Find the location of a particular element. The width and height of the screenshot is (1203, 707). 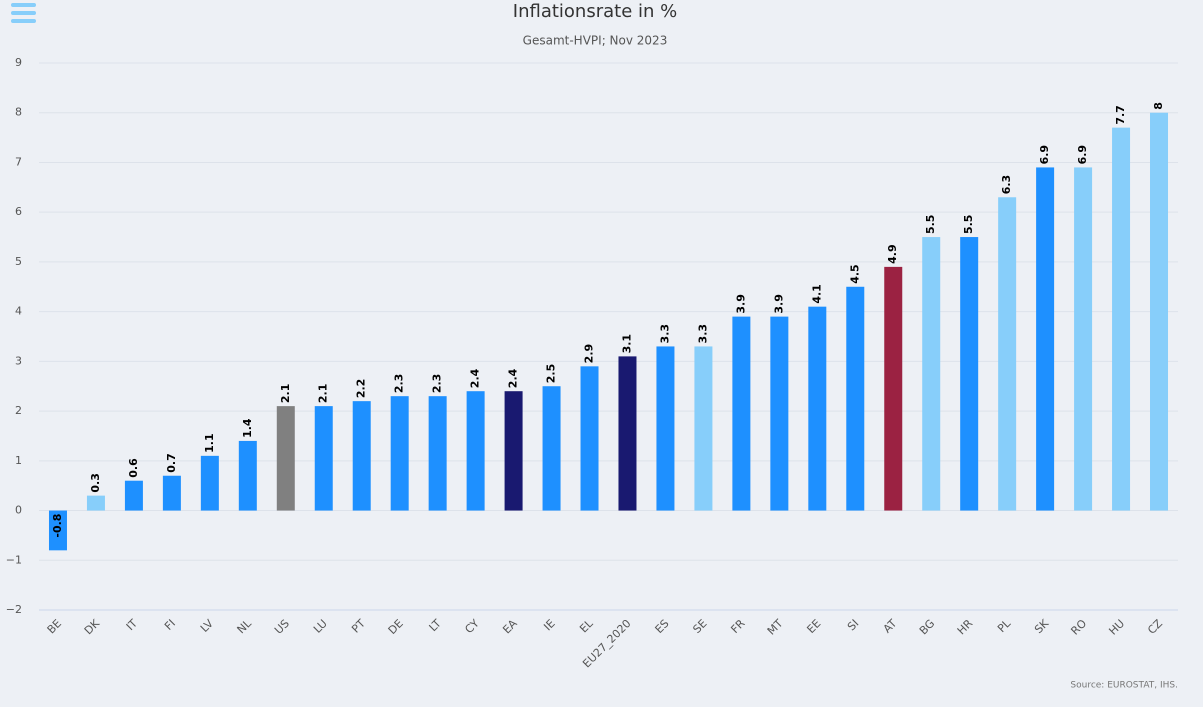

y-tick-label: −2 is located at coordinates (14, 609).